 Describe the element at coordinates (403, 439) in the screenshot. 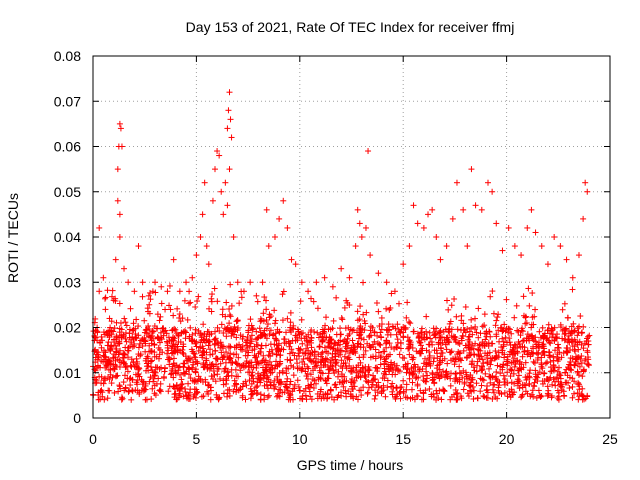

I see `x-tick-label: 15` at that location.